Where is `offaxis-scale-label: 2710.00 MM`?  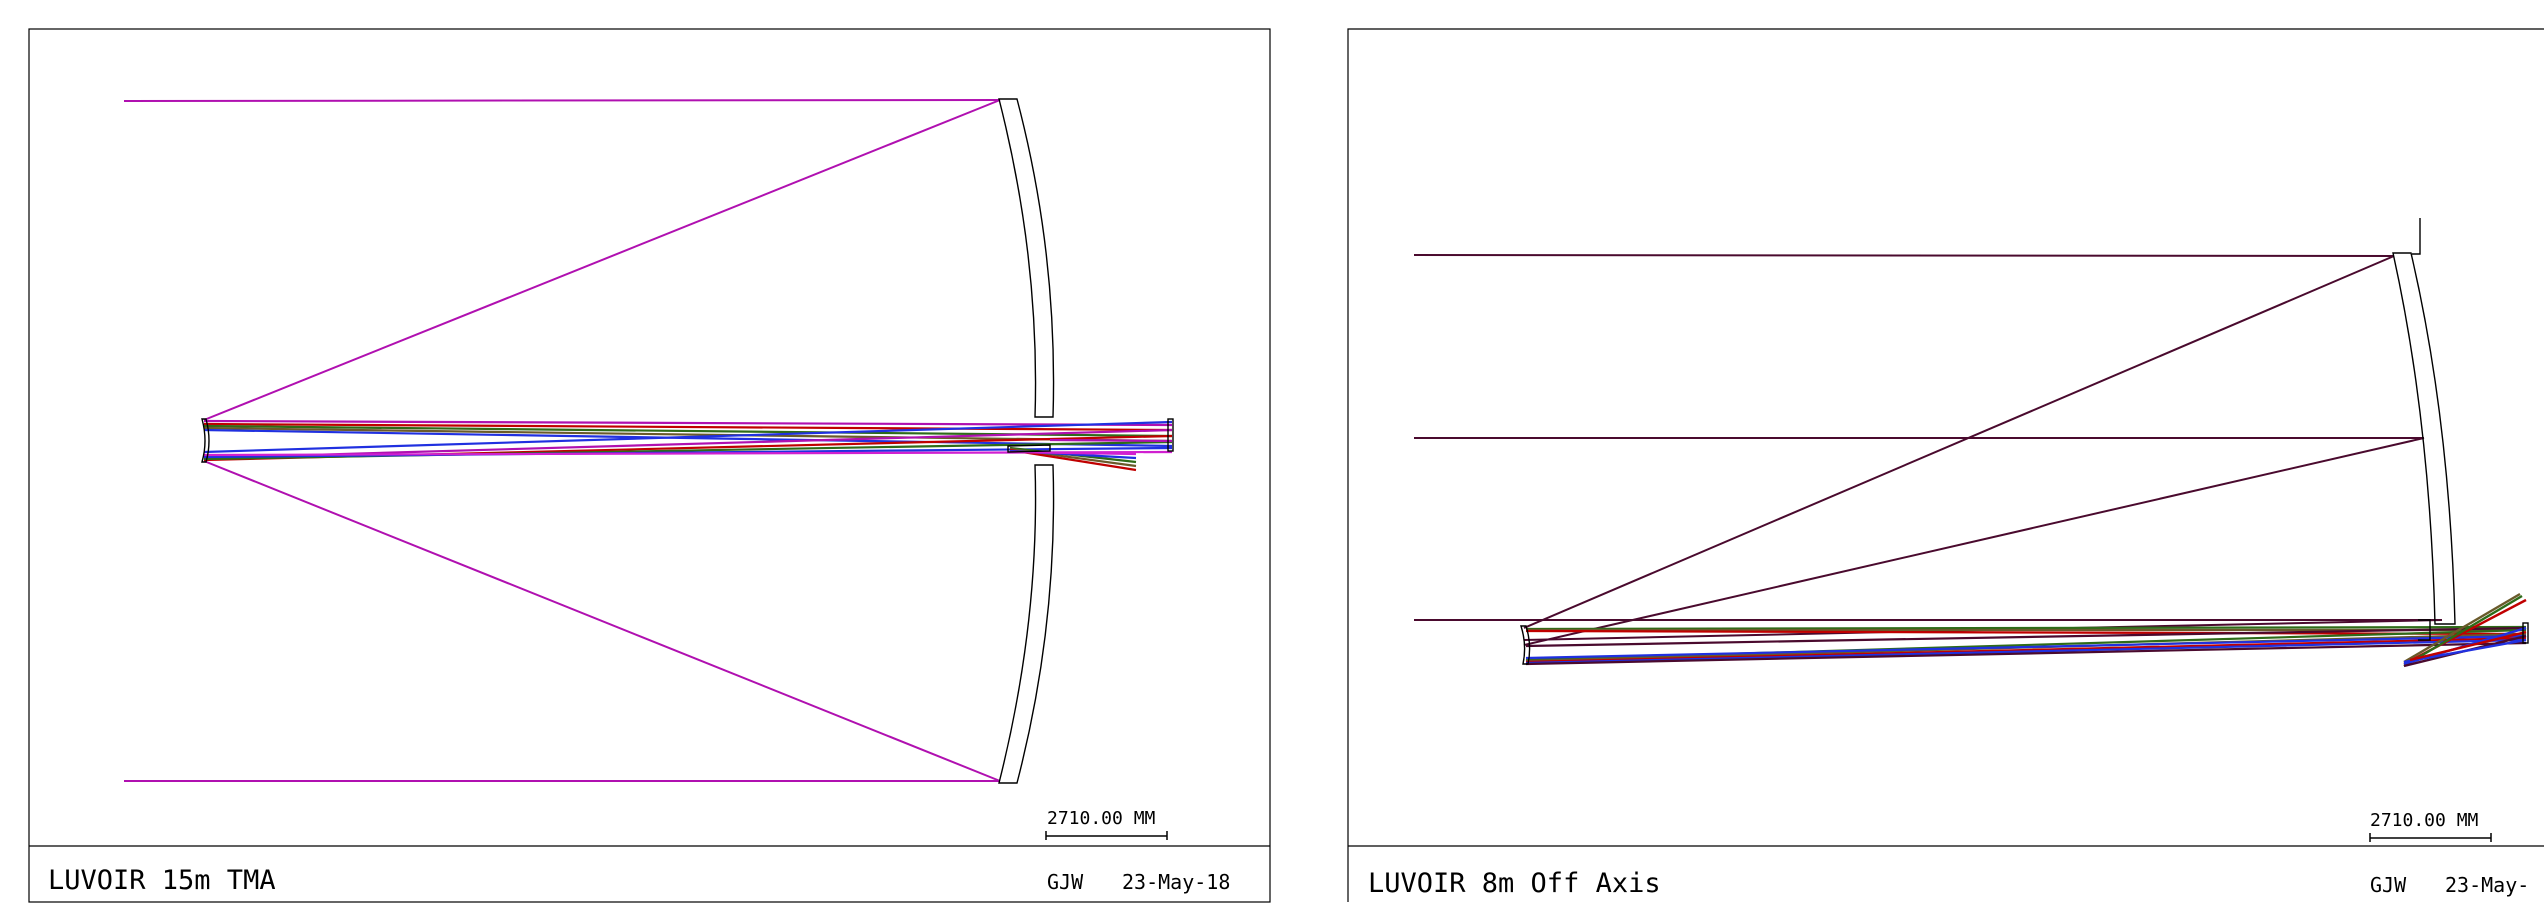 offaxis-scale-label: 2710.00 MM is located at coordinates (2424, 820).